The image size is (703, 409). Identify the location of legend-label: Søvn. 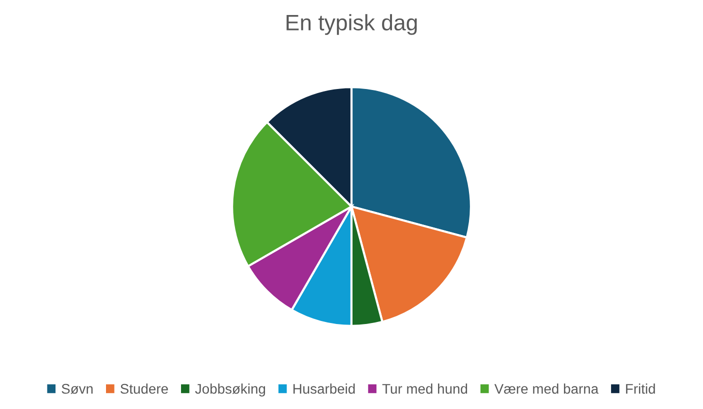
(77, 389).